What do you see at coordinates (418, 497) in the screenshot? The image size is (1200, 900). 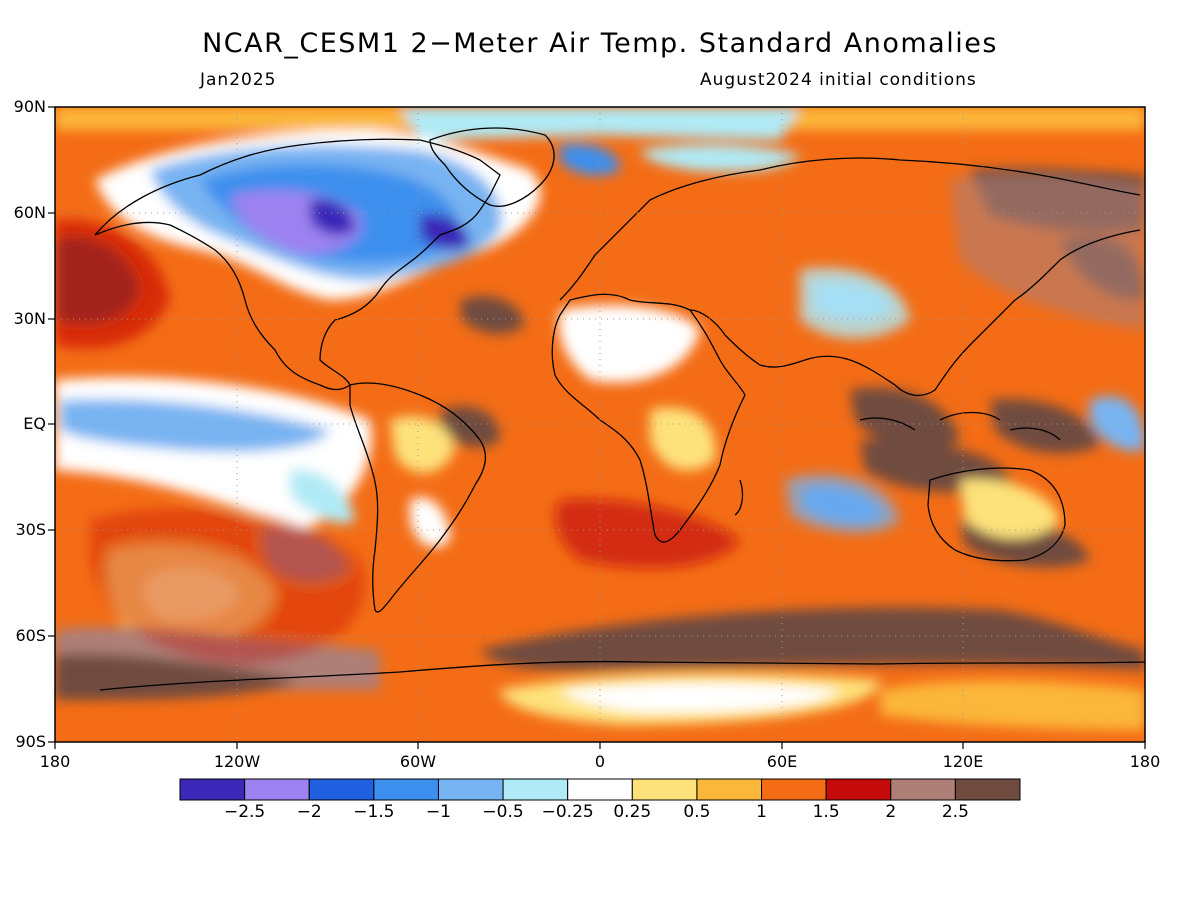 I see `south-america-coast` at bounding box center [418, 497].